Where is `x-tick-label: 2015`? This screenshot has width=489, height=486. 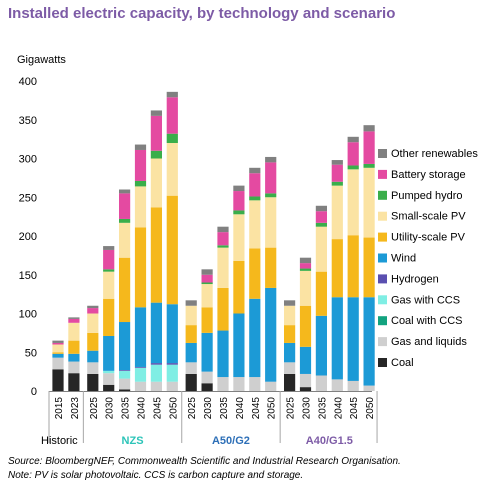
x-tick-label: 2015 is located at coordinates (59, 408).